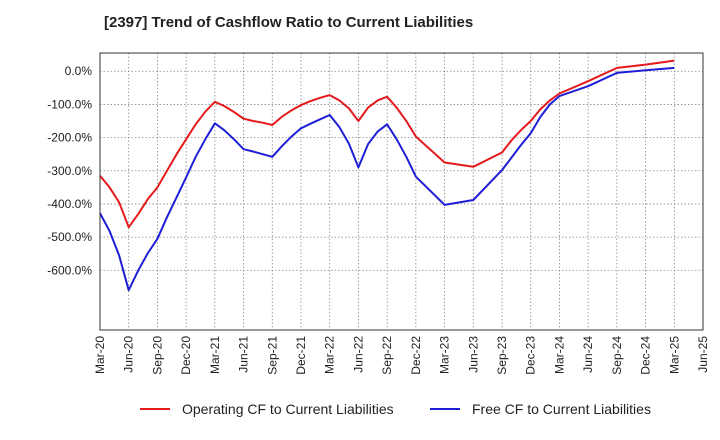 The image size is (720, 440). Describe the element at coordinates (502, 355) in the screenshot. I see `x-tick-label: Sep-23` at that location.